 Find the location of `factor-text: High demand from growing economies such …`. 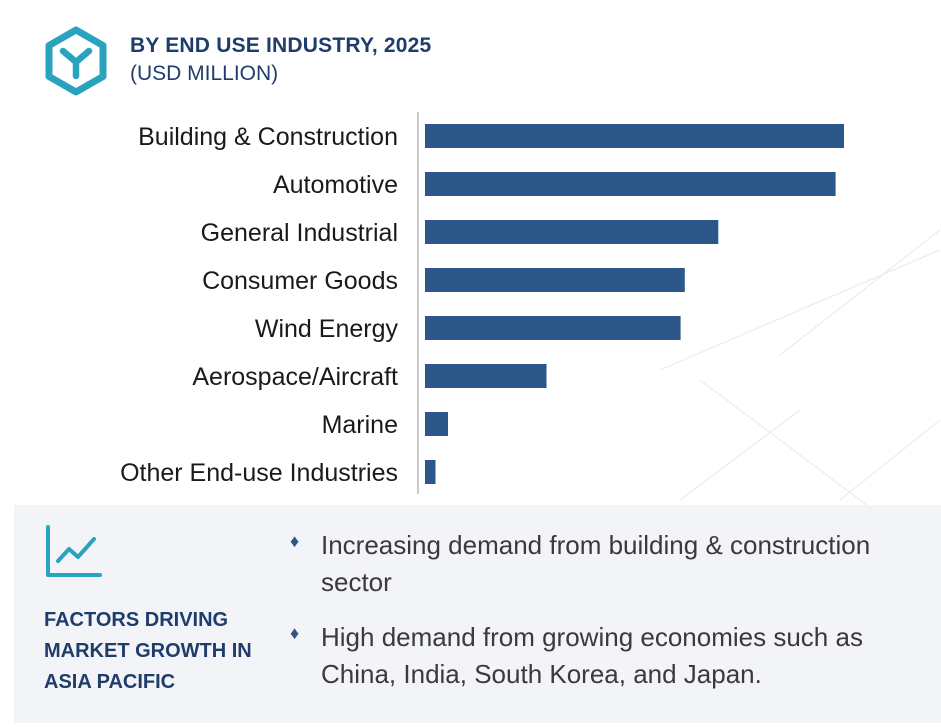

factor-text: High demand from growing economies such … is located at coordinates (592, 655).